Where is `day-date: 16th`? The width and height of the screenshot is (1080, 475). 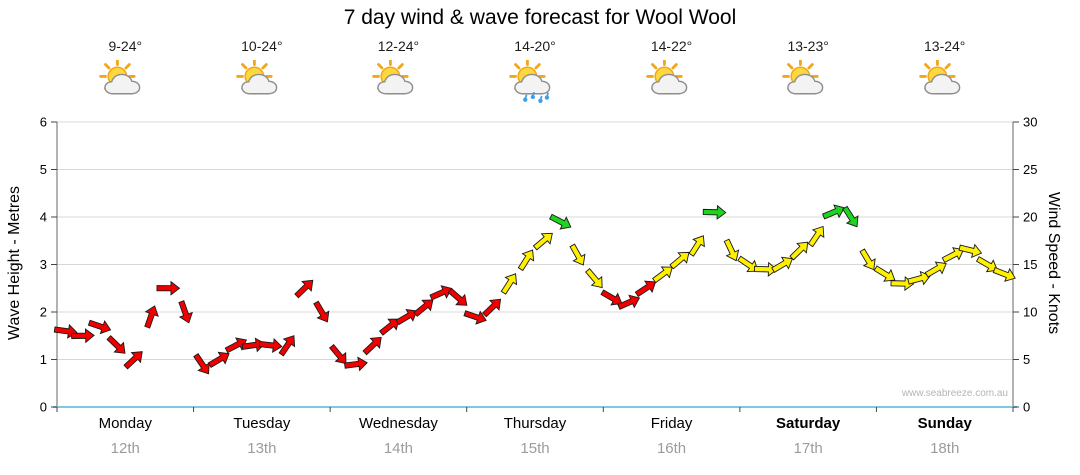 day-date: 16th is located at coordinates (671, 448).